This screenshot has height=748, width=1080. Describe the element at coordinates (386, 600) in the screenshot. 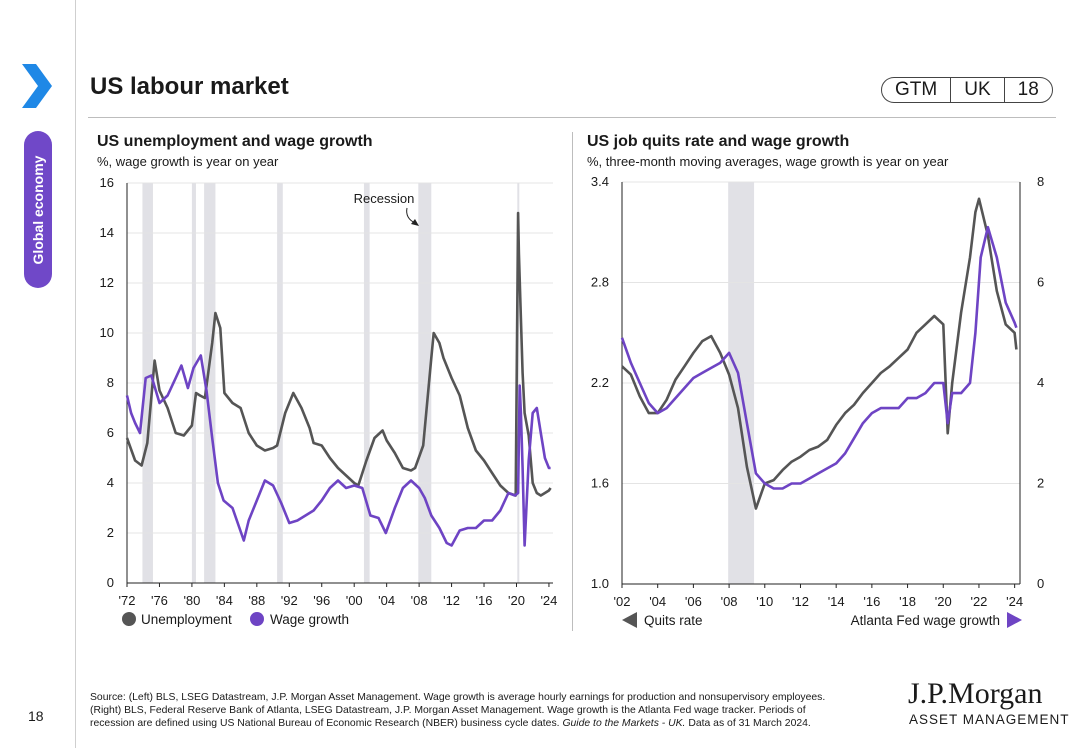

I see `x-tick-label: '04` at that location.